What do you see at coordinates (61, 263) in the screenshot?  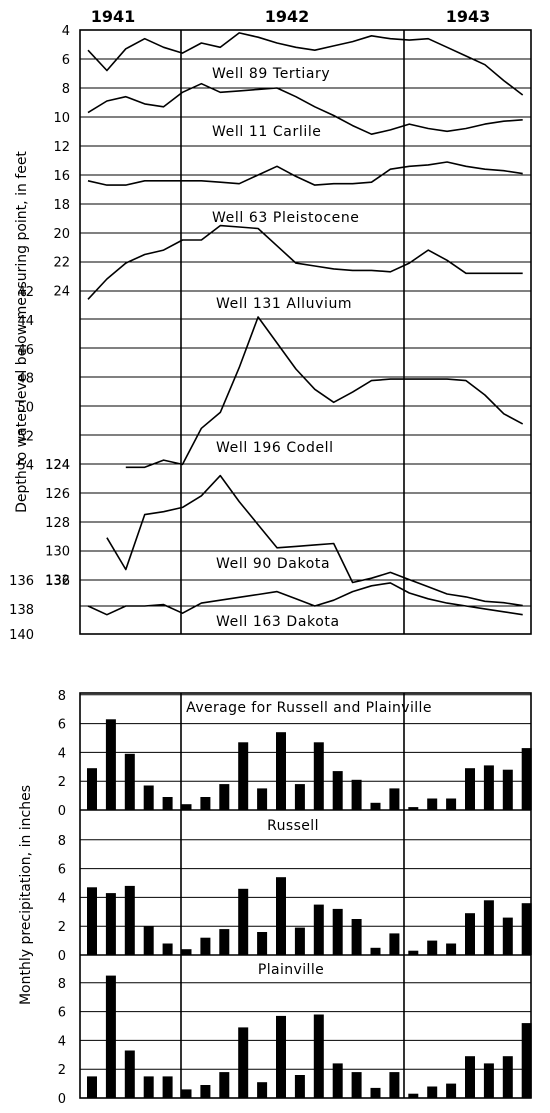 I see `depth-tick-label: 22` at bounding box center [61, 263].